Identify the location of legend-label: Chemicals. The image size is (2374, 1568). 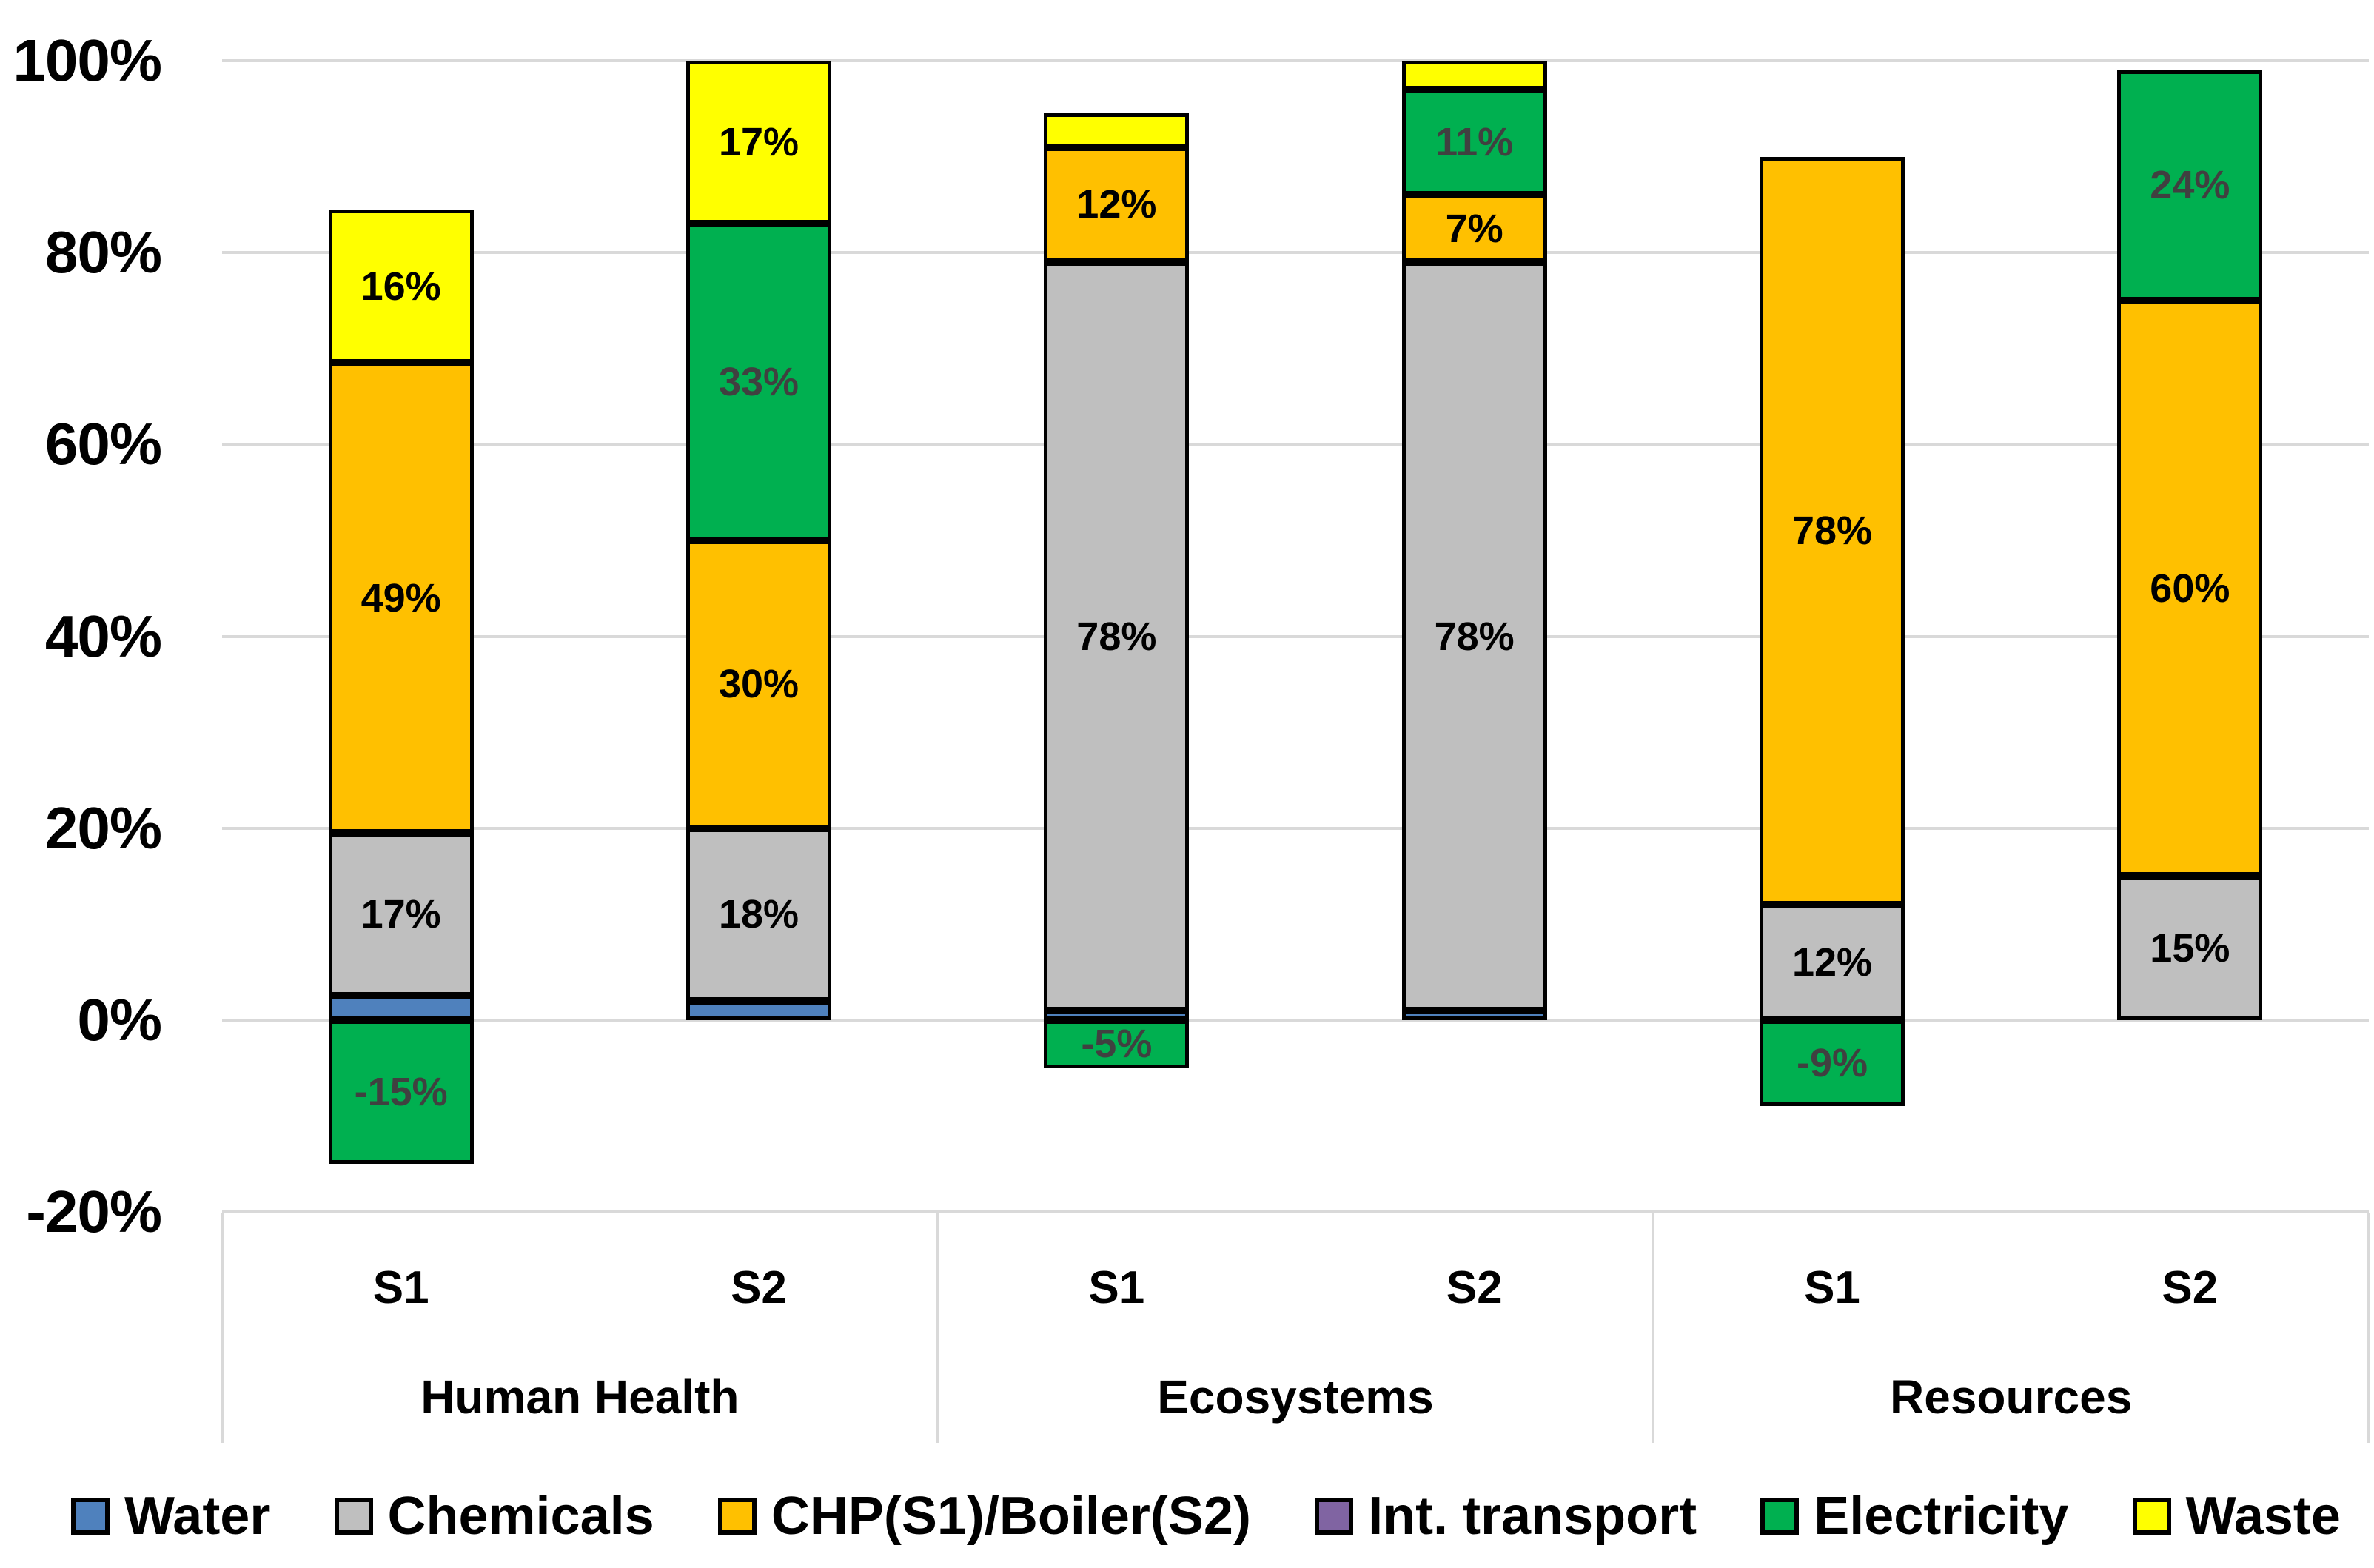
(520, 1517).